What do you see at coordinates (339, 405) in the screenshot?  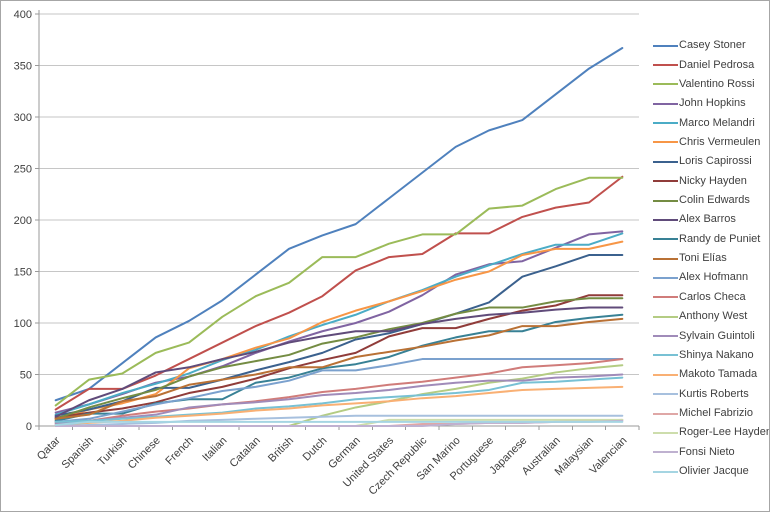 I see `series-line-makoto-tamada` at bounding box center [339, 405].